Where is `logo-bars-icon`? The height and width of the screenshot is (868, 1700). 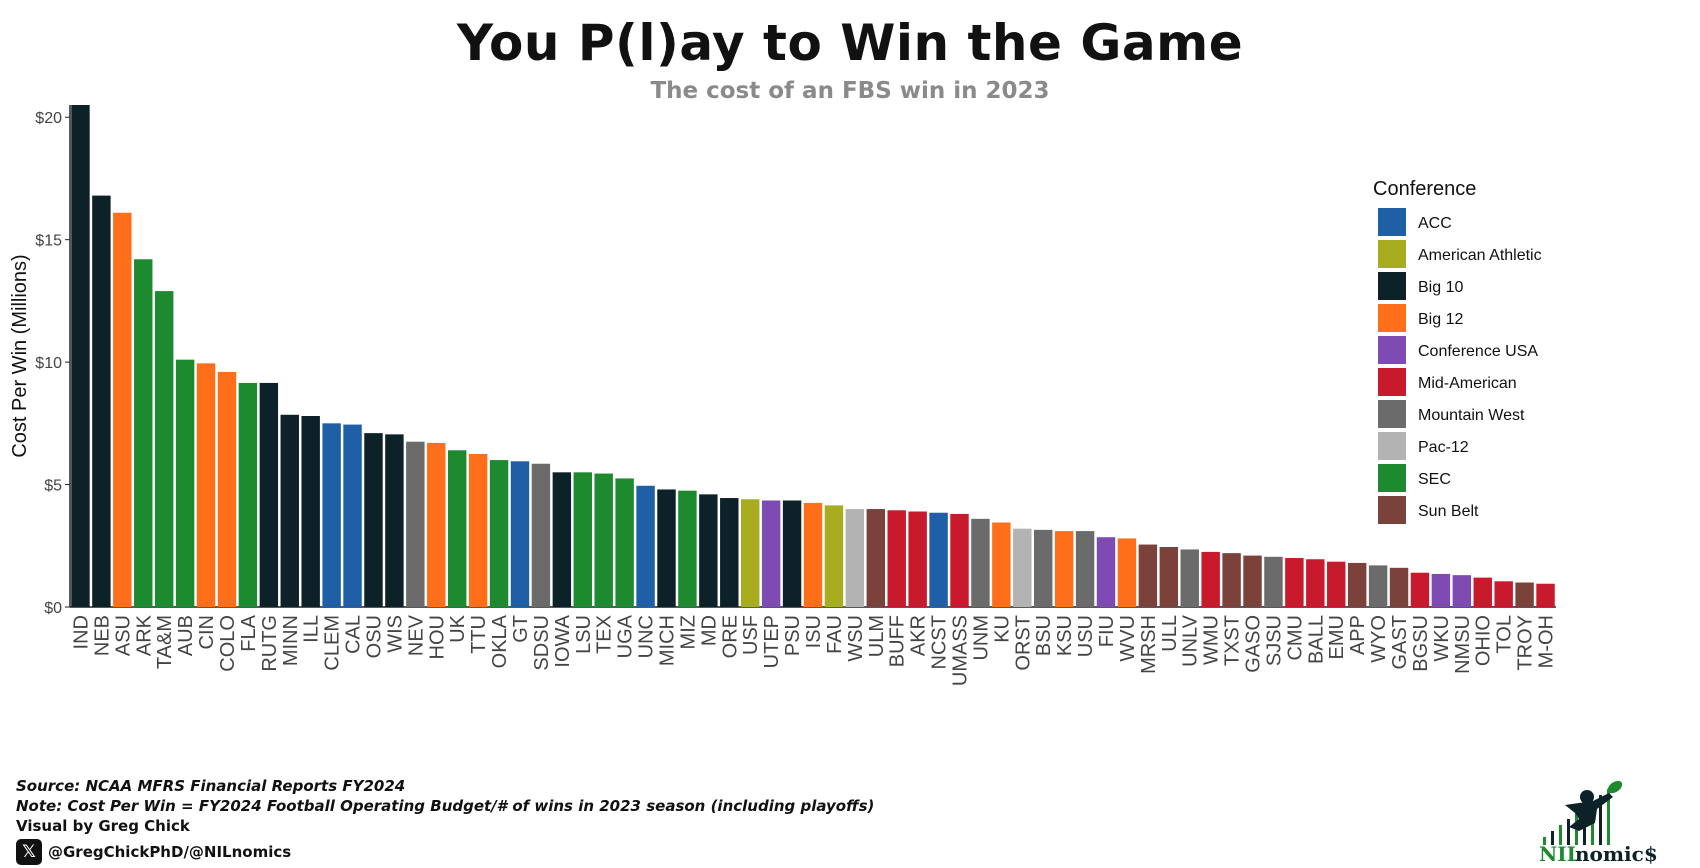 logo-bars-icon is located at coordinates (1576, 817).